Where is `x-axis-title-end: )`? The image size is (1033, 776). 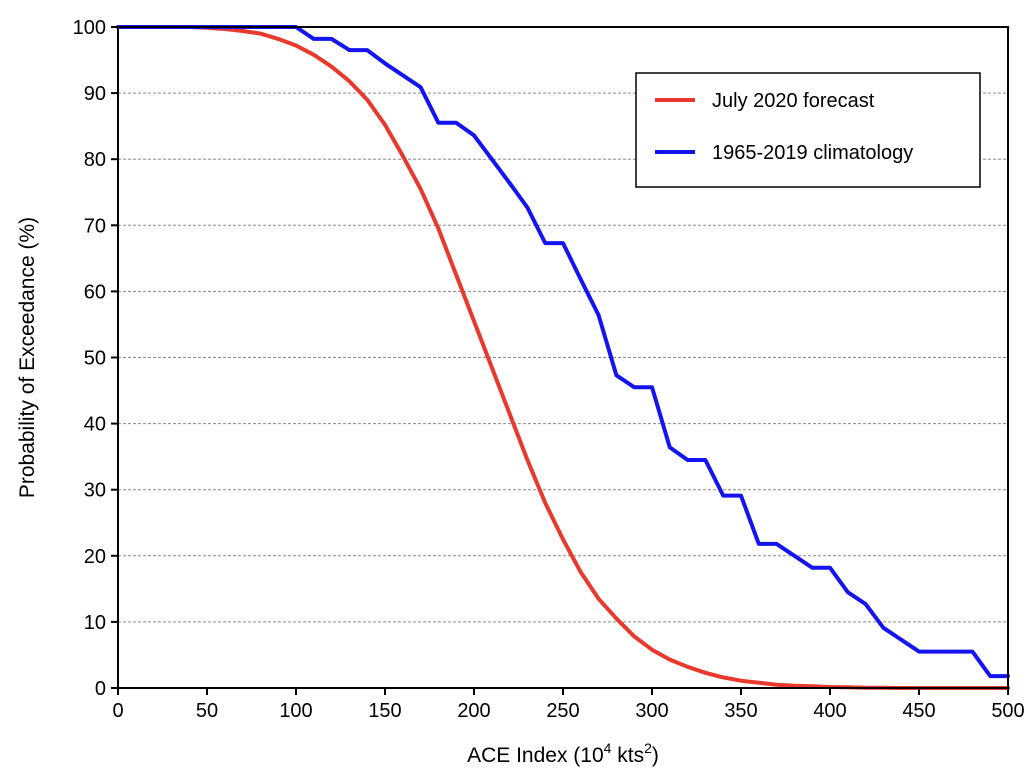
x-axis-title-end: ) is located at coordinates (655, 755).